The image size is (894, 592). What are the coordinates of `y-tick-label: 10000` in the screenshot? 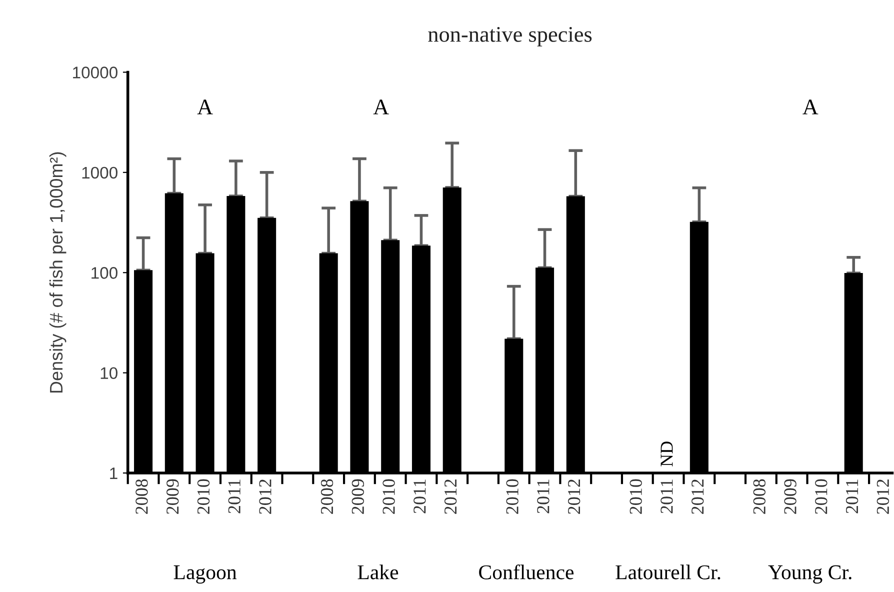 It's located at (95, 72).